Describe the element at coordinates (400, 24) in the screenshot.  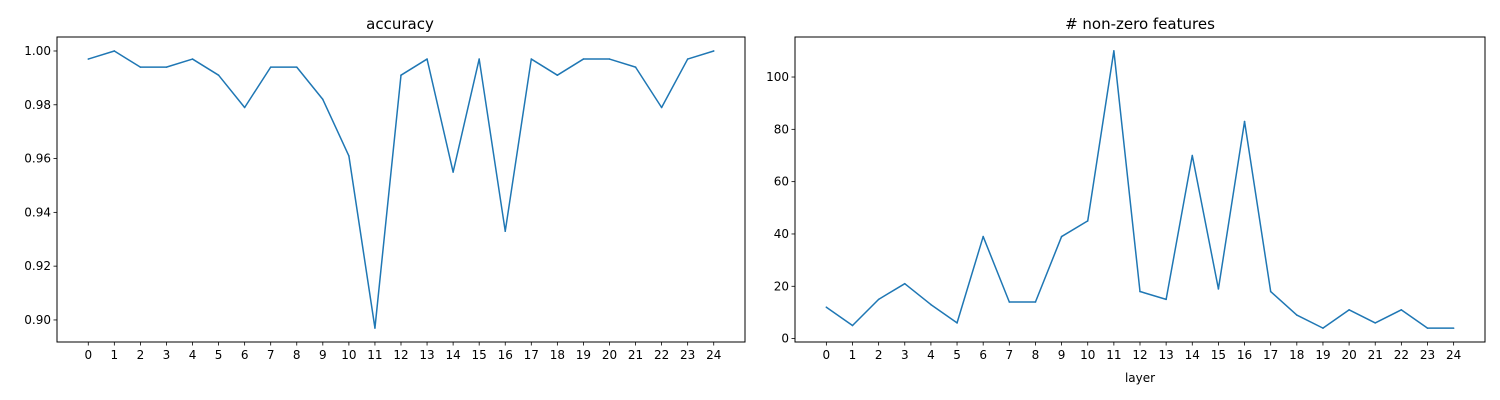
I see `chart-title: accuracy` at that location.